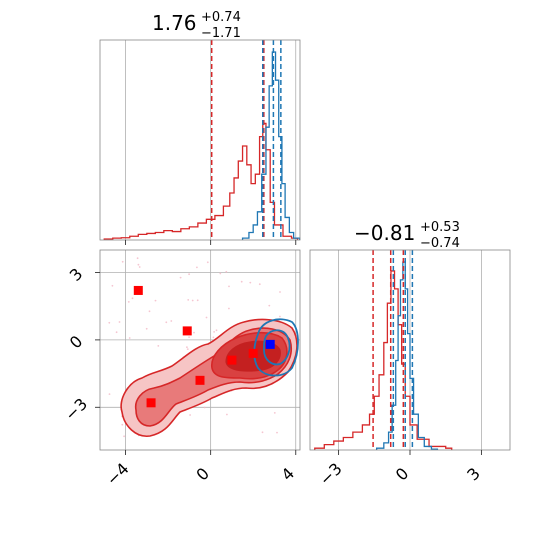 The image size is (550, 550). What do you see at coordinates (221, 17) in the screenshot?
I see `panel1-title-upper-error: +0.74` at bounding box center [221, 17].